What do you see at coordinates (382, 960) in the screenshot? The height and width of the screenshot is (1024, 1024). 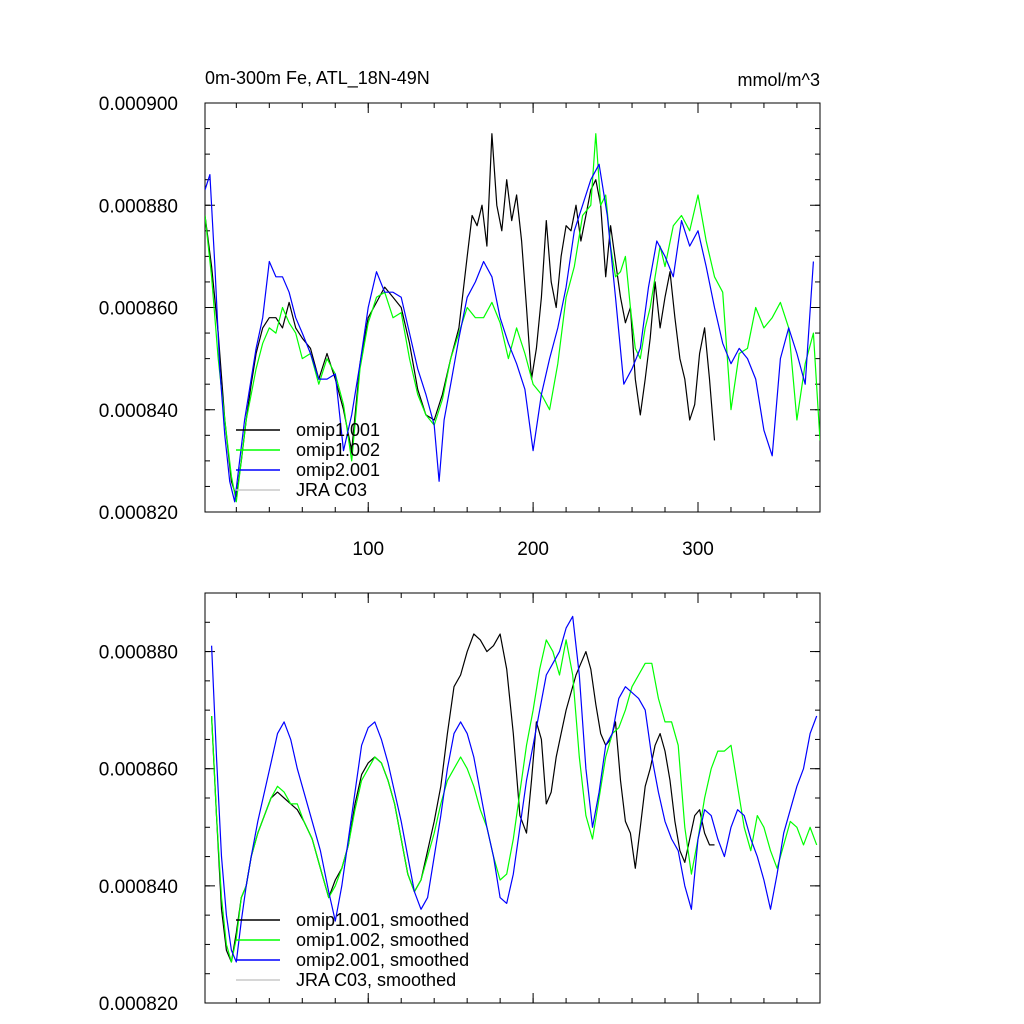 I see `legend-label: omip2.001, smoothed` at bounding box center [382, 960].